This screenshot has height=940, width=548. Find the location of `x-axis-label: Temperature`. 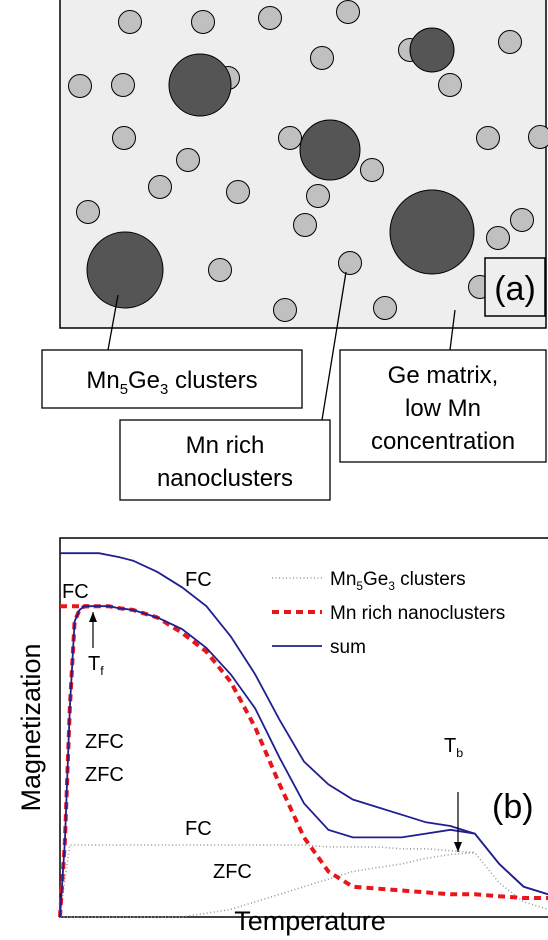

x-axis-label: Temperature is located at coordinates (310, 921).